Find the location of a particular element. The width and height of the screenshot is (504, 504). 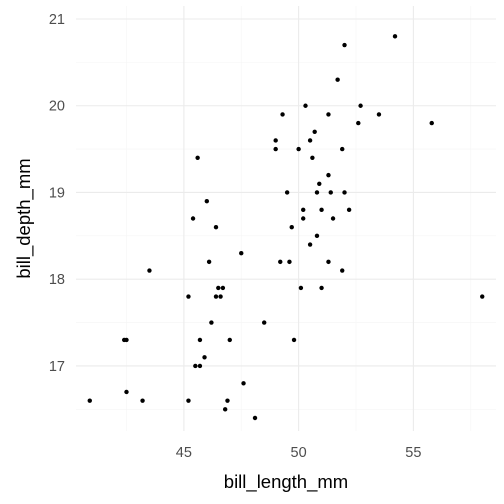

y-tick-label: 17 is located at coordinates (57, 367).